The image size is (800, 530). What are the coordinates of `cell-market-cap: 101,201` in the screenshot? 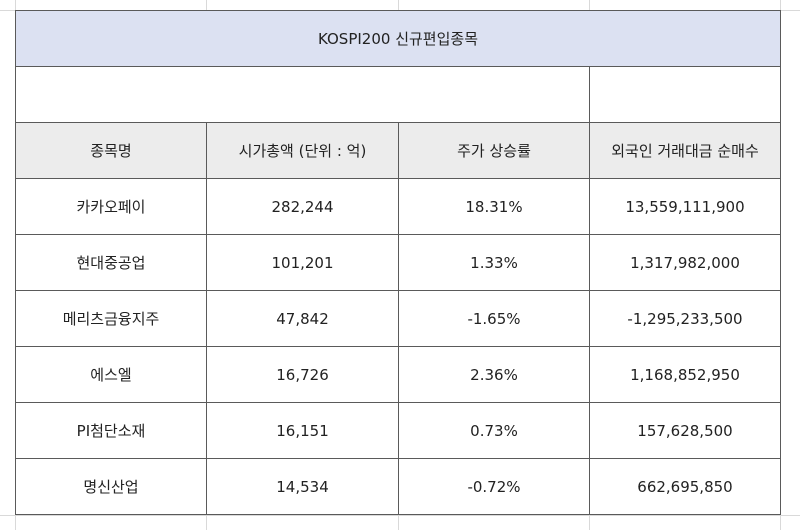 It's located at (302, 262).